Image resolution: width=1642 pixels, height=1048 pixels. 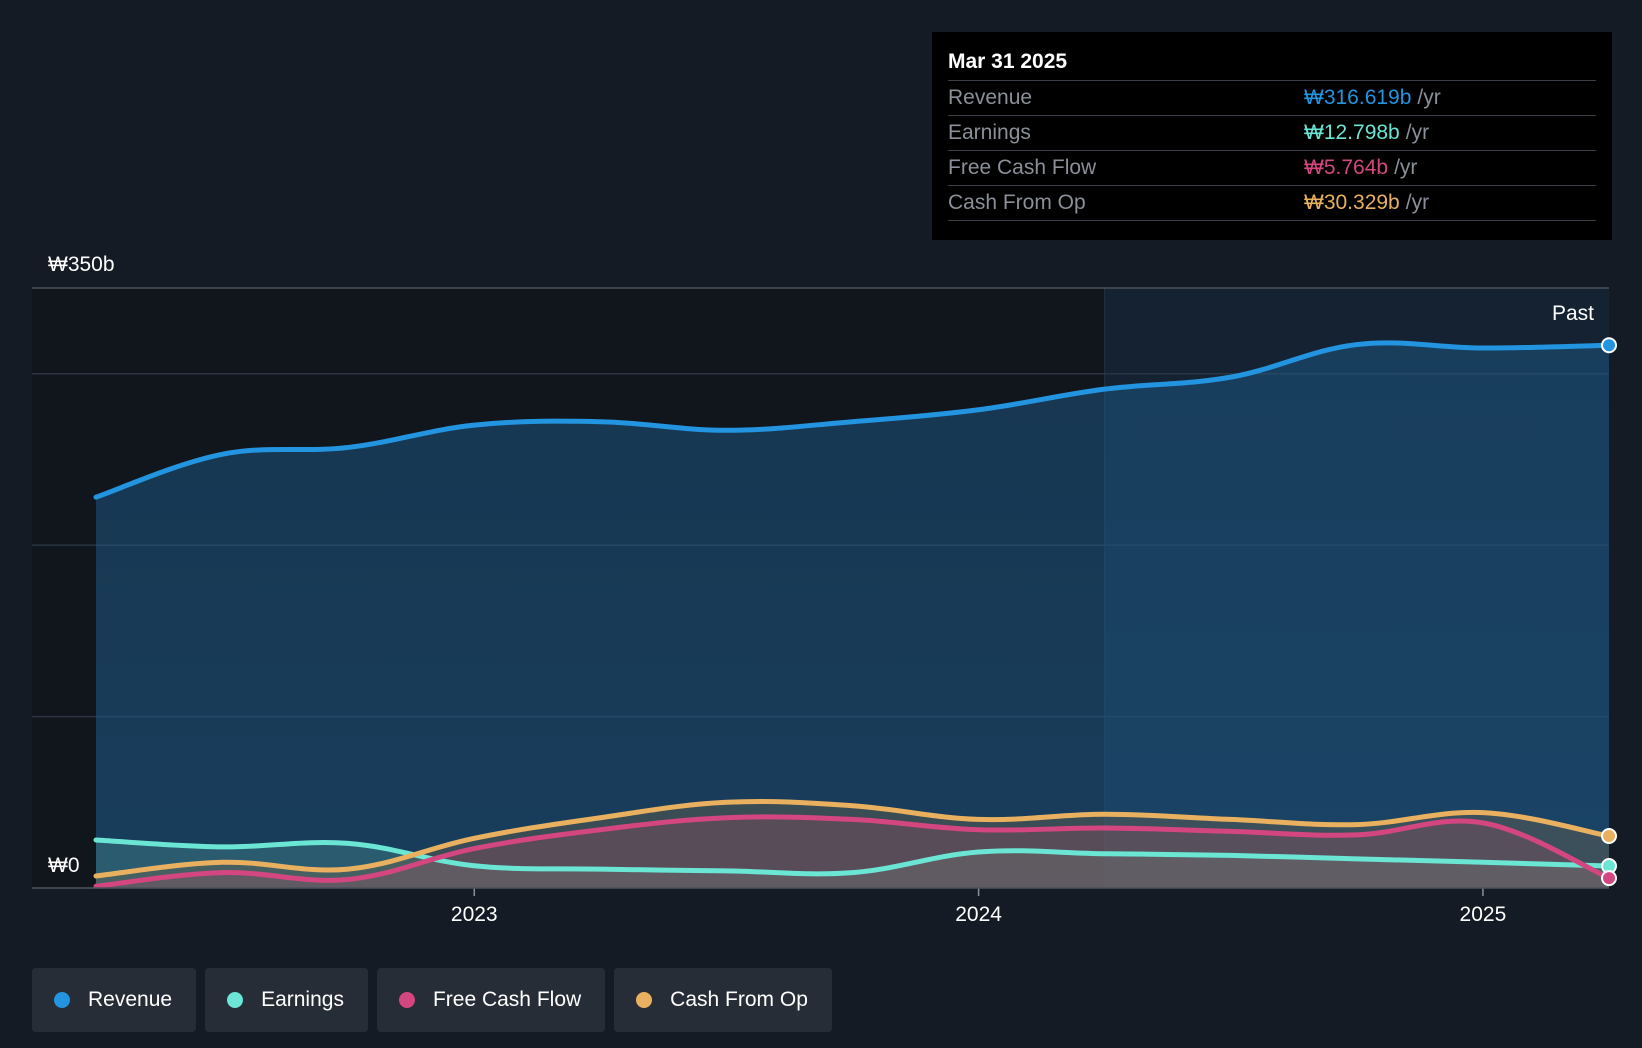 What do you see at coordinates (1272, 203) in the screenshot?
I see `tooltip-row-cash-from-op: Cash From Op ₩30.329b /yr` at bounding box center [1272, 203].